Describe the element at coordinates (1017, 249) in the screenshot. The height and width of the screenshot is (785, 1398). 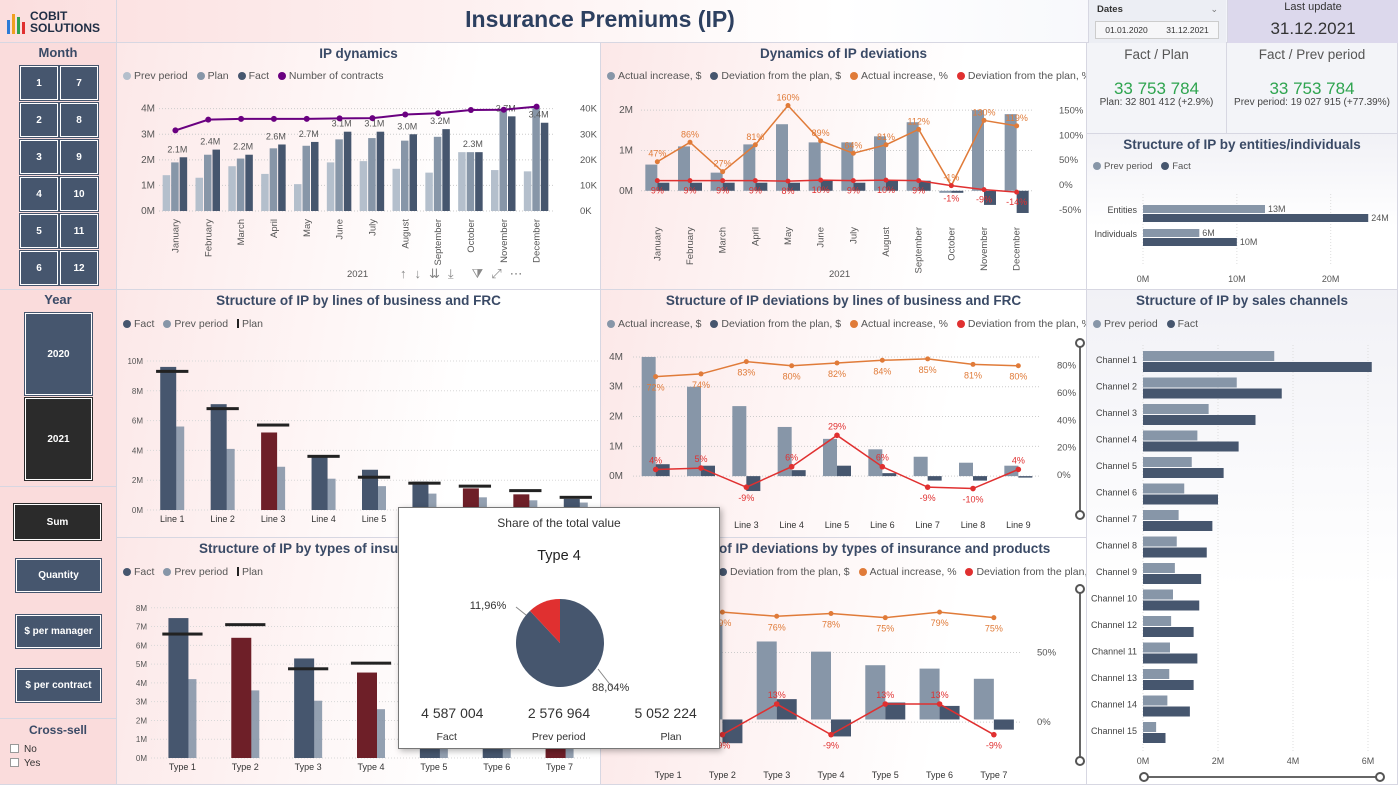
I see `x-tick-label: December` at that location.